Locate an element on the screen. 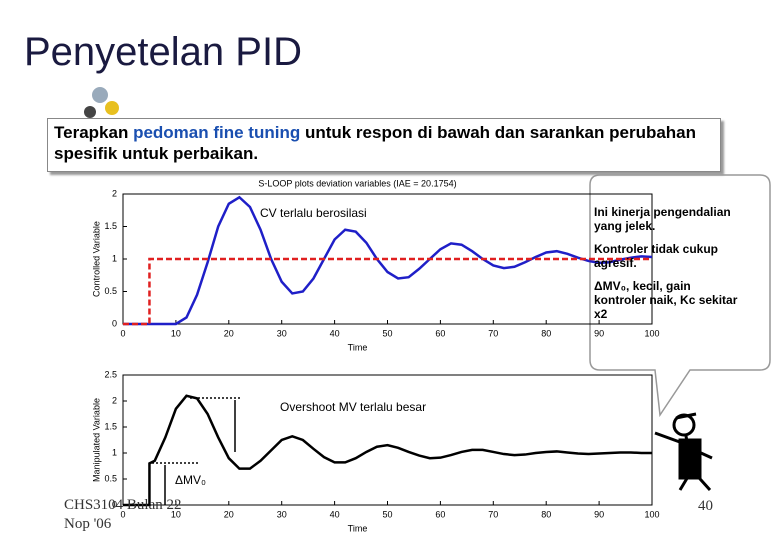  slide-title: Penyetelan PID is located at coordinates (163, 52).